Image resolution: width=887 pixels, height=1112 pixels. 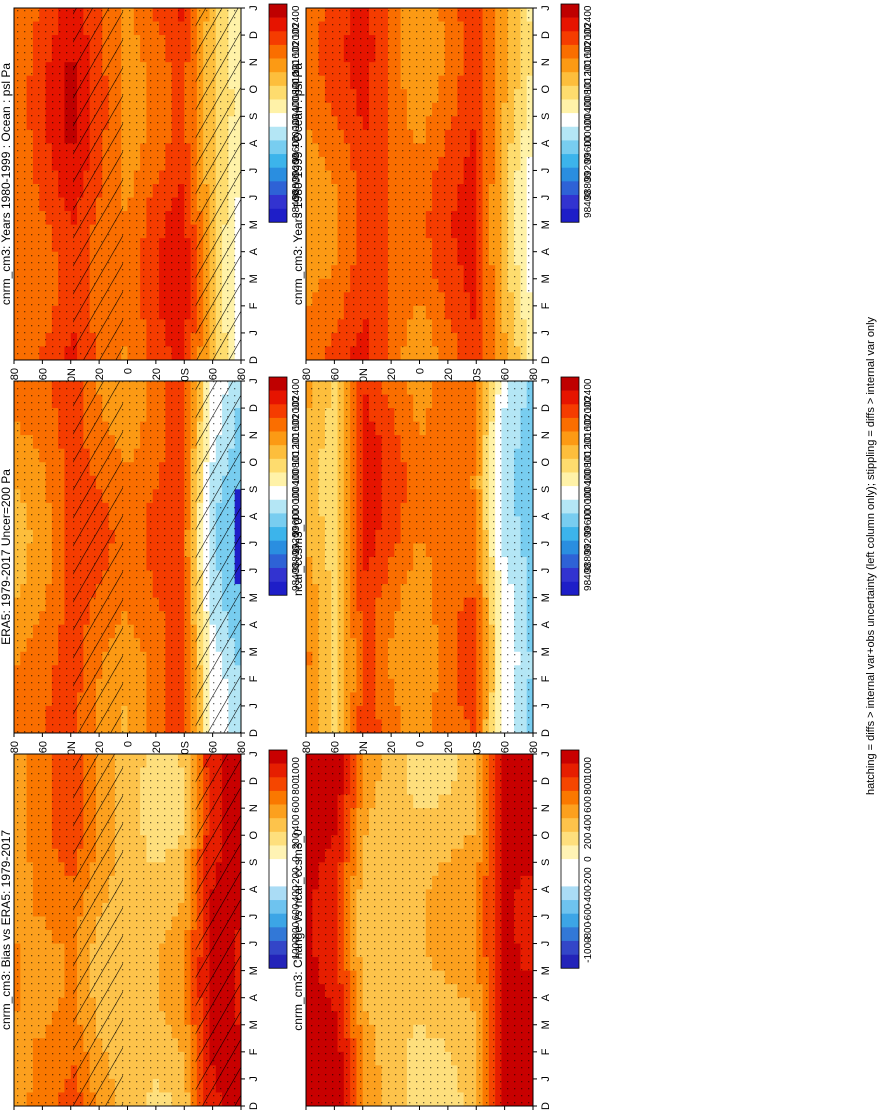 I want to click on colorbar-label: 99200, so click(x=296, y=167).